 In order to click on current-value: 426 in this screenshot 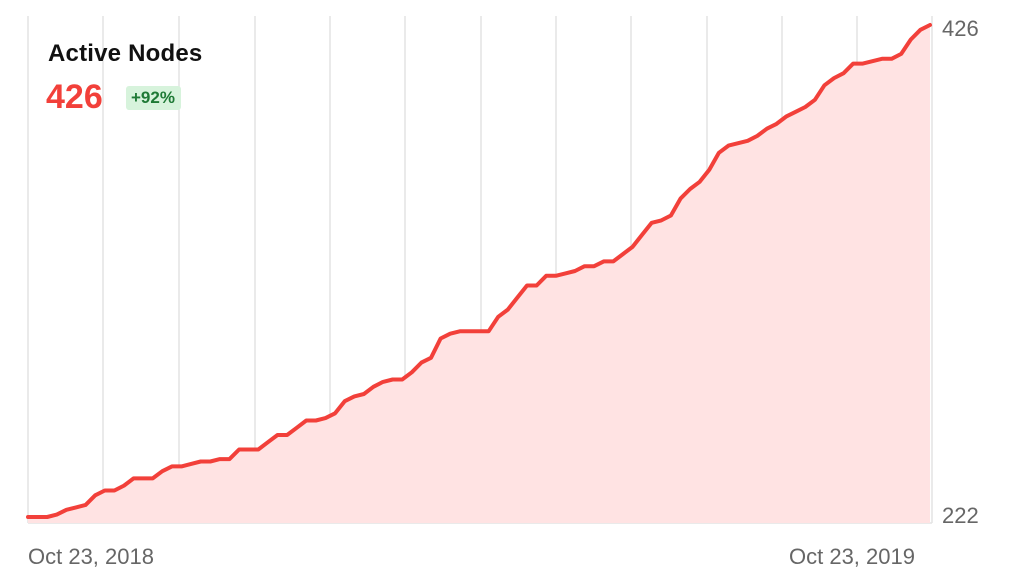, I will do `click(74, 97)`.